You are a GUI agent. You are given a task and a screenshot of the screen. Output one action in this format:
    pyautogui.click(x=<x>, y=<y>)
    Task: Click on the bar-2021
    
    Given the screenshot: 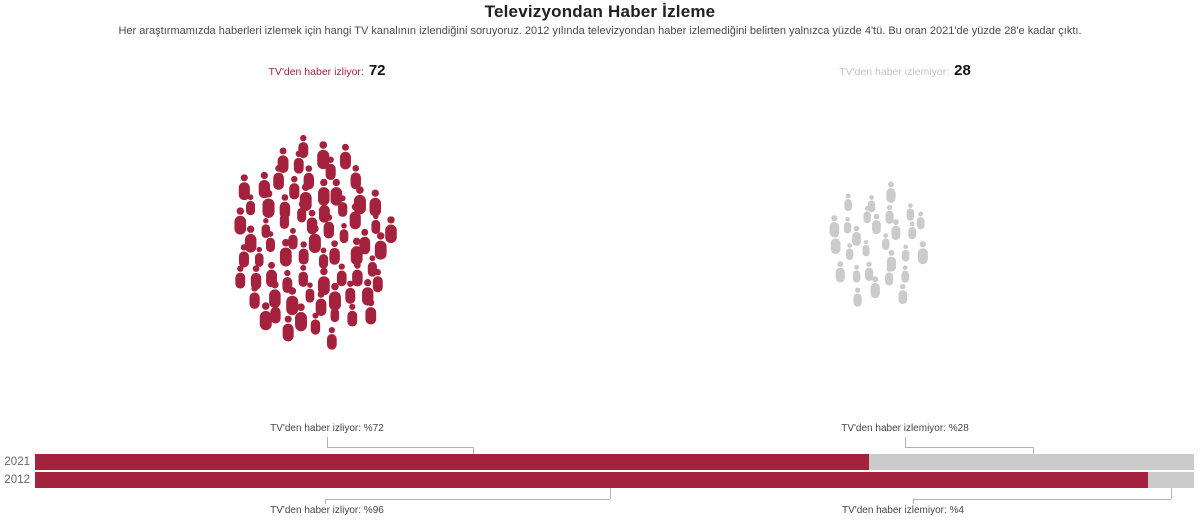 What is the action you would take?
    pyautogui.click(x=614, y=462)
    